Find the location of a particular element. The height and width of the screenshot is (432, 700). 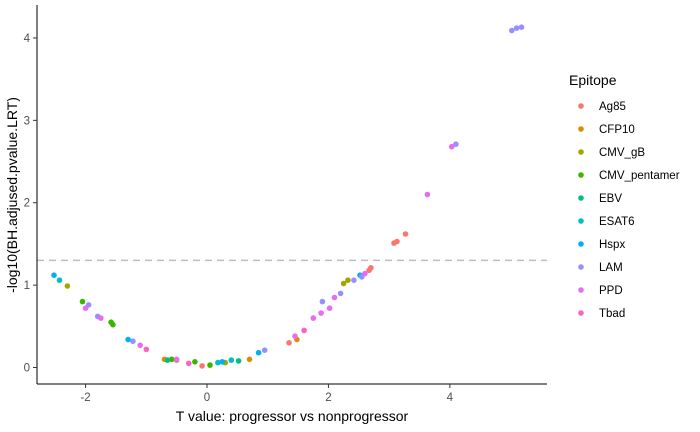

series-cmv-gb is located at coordinates (207, 321).